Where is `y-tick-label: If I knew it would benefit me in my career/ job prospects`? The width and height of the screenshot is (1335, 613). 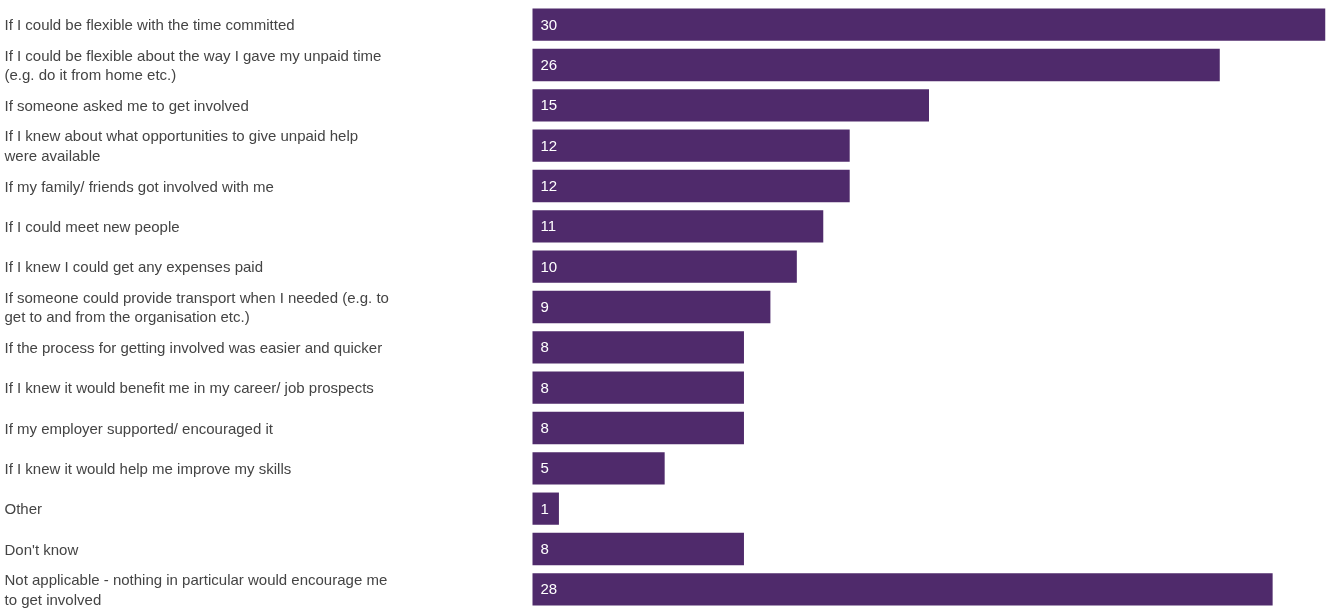 y-tick-label: If I knew it would benefit me in my career/ job prospects is located at coordinates (189, 388).